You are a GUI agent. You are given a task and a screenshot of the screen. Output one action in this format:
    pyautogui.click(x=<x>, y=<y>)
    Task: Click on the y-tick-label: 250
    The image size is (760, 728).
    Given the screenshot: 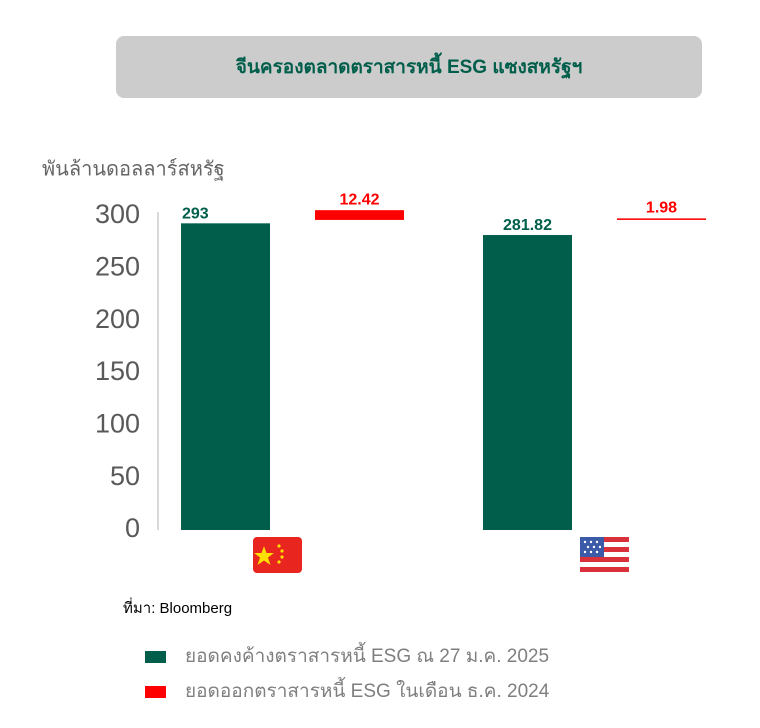 What is the action you would take?
    pyautogui.click(x=117, y=266)
    